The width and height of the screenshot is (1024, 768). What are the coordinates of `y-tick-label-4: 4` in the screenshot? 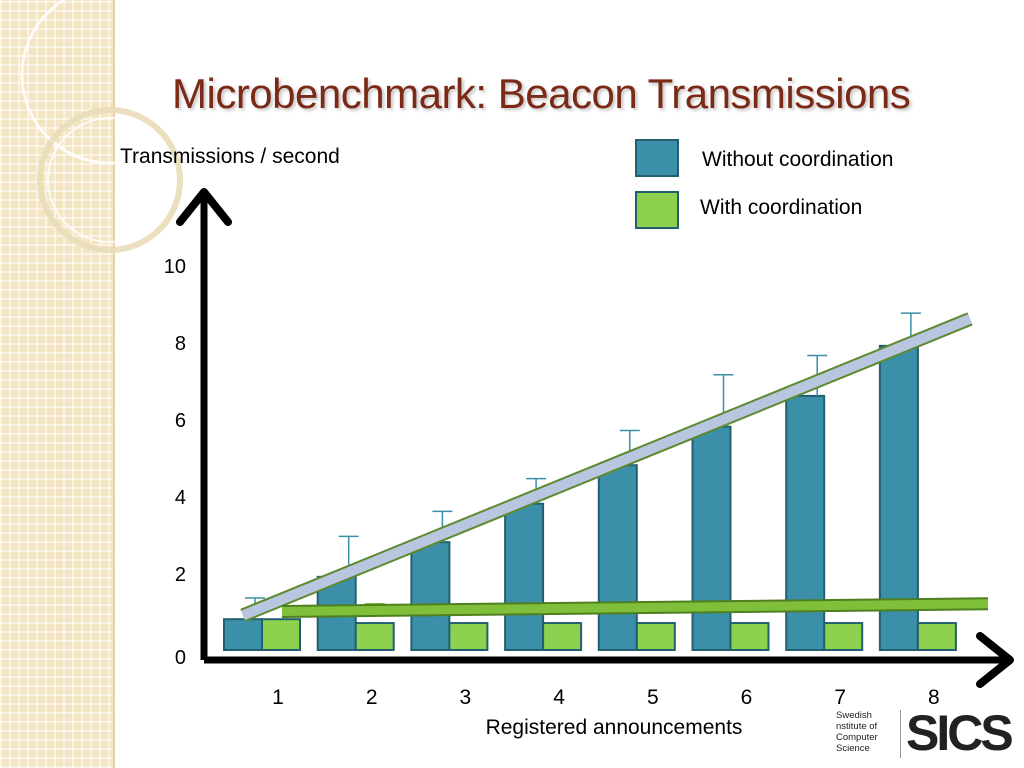 It's located at (180, 498).